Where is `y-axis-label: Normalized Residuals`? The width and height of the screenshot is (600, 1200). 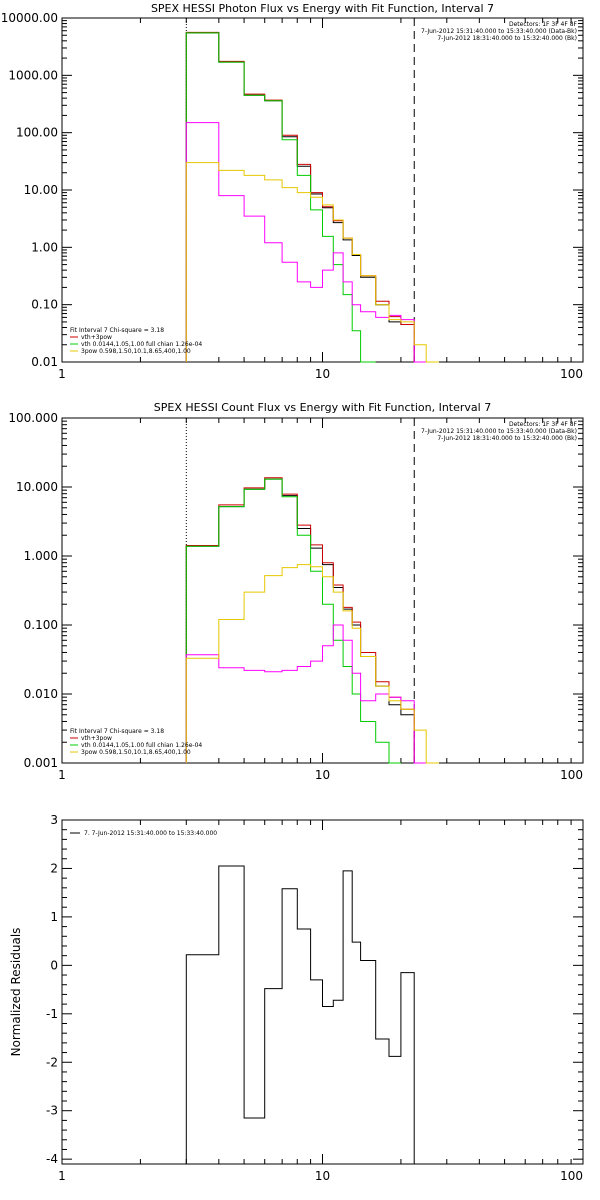
y-axis-label: Normalized Residuals is located at coordinates (16, 992).